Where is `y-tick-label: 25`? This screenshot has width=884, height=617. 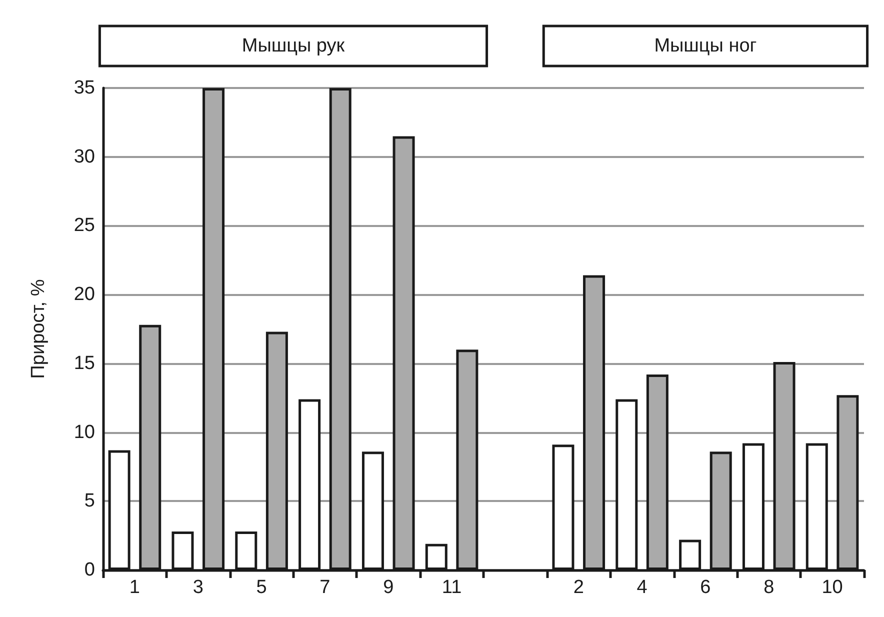 y-tick-label: 25 is located at coordinates (84, 225).